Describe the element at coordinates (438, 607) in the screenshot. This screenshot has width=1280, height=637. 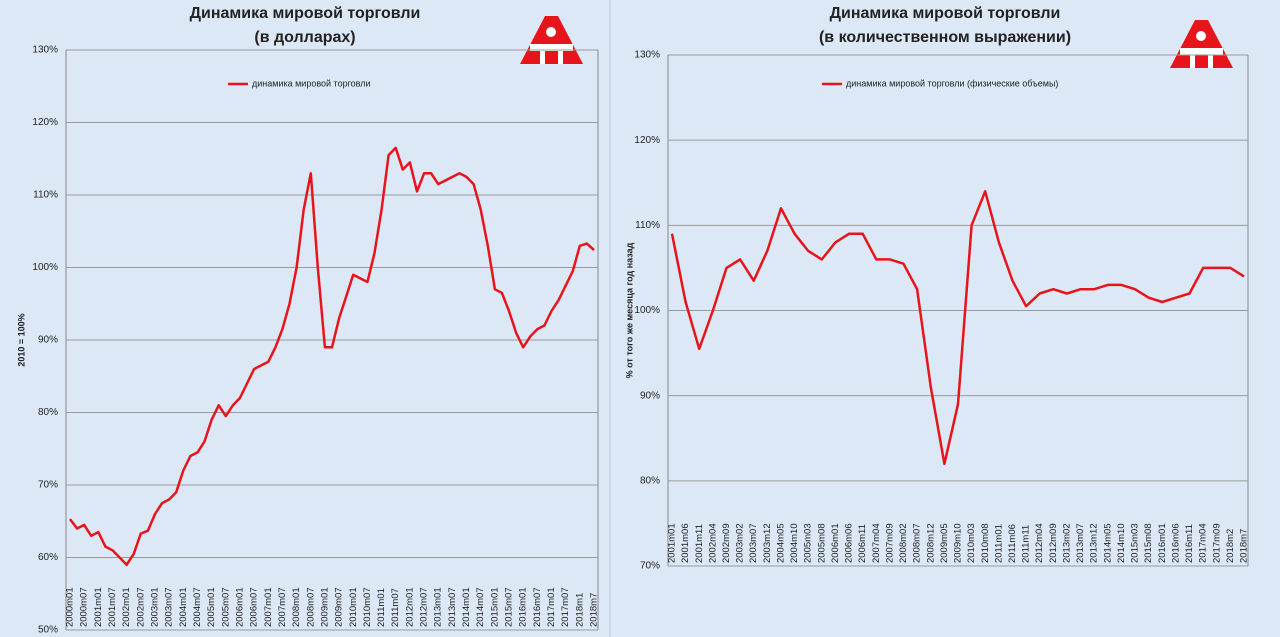
I see `x-tick-label: 2013m01` at that location.